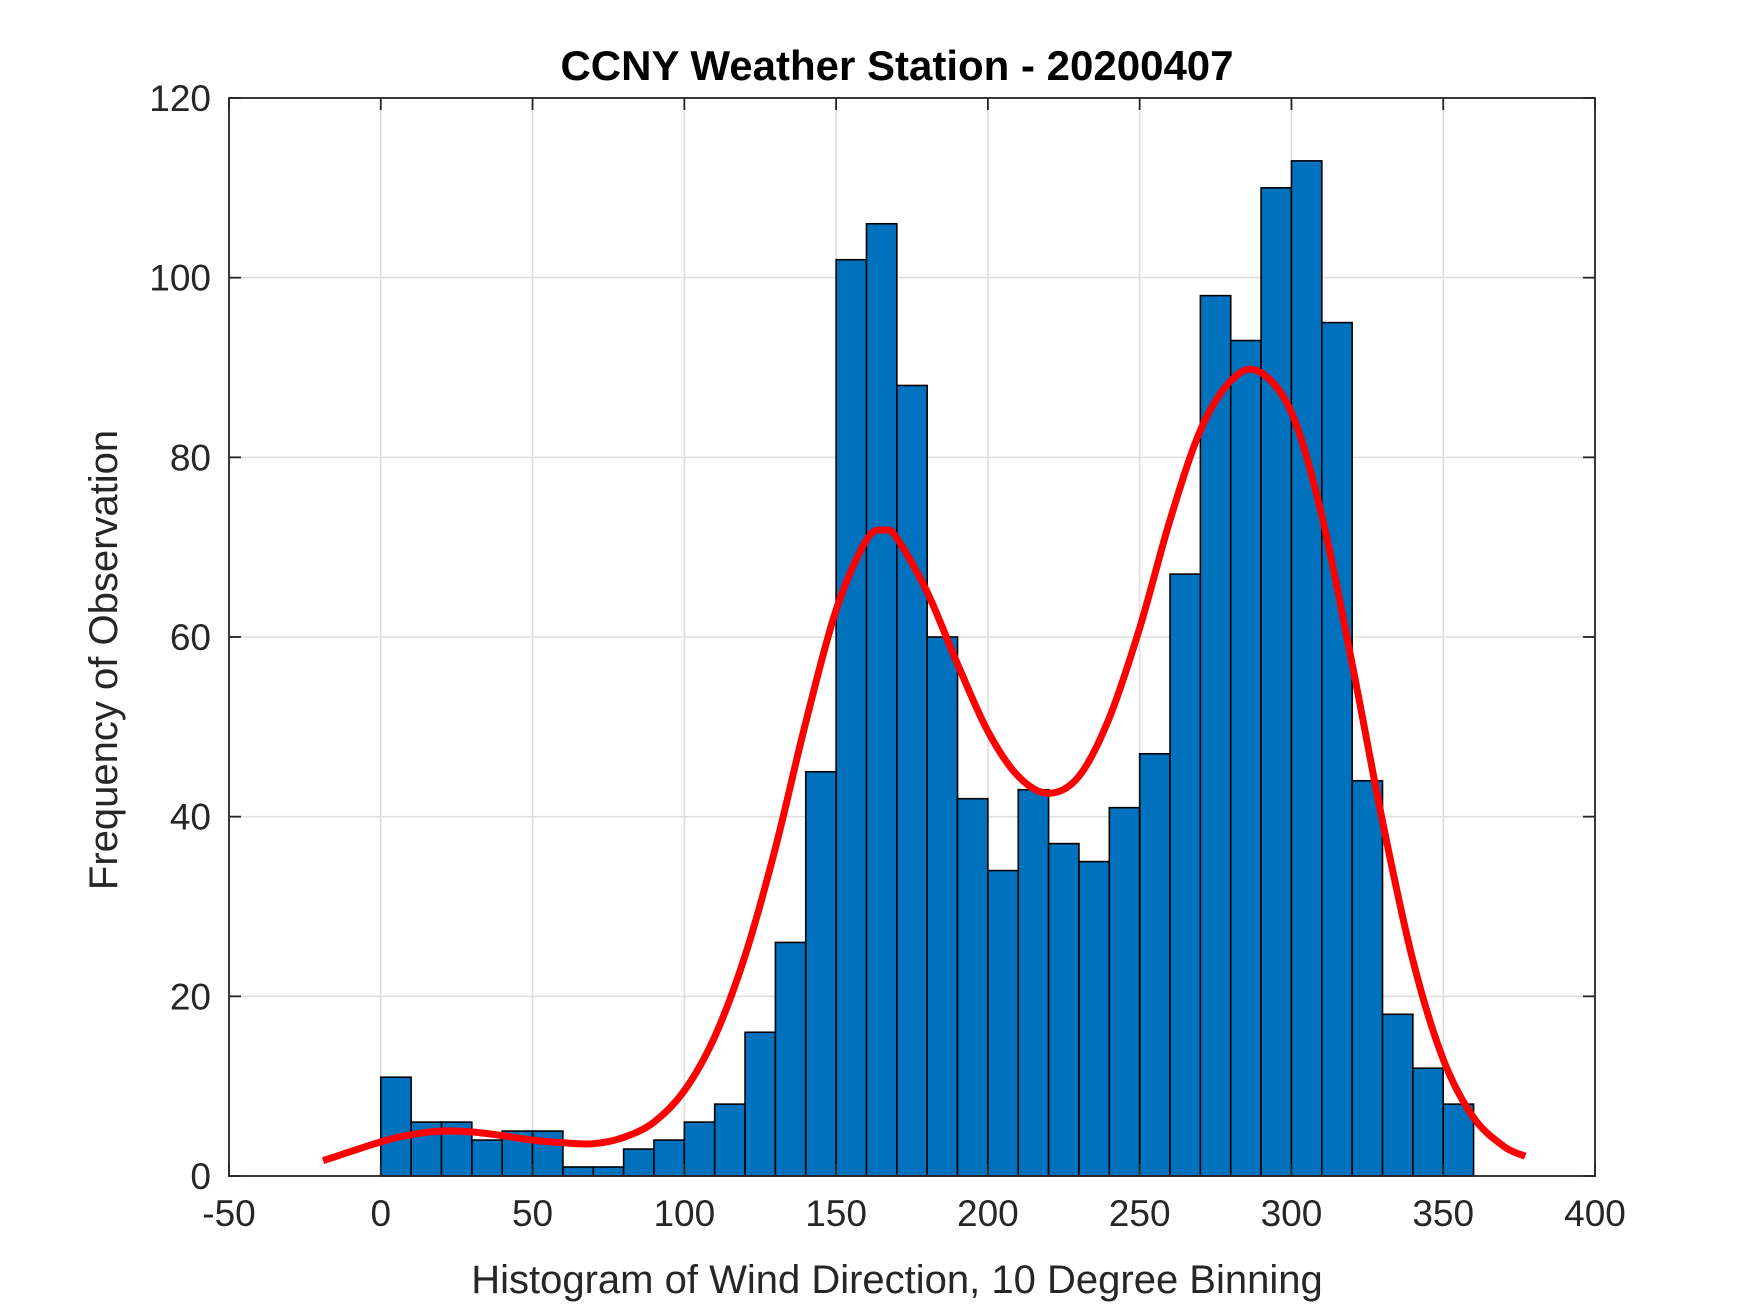 The image size is (1750, 1313). What do you see at coordinates (200, 1176) in the screenshot?
I see `y-tick-label: 0` at bounding box center [200, 1176].